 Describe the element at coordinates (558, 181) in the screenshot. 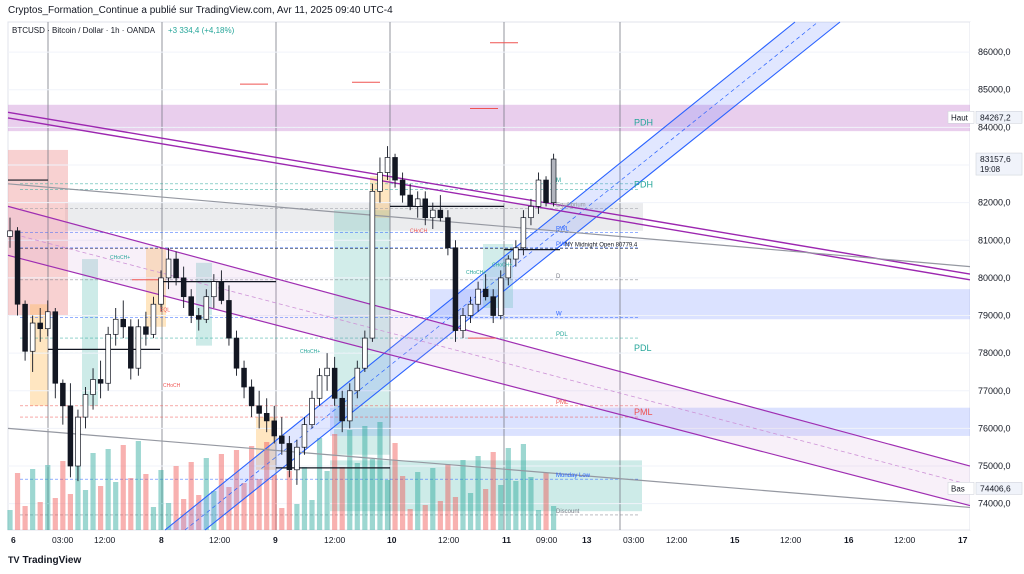

I see `level-label: M` at that location.